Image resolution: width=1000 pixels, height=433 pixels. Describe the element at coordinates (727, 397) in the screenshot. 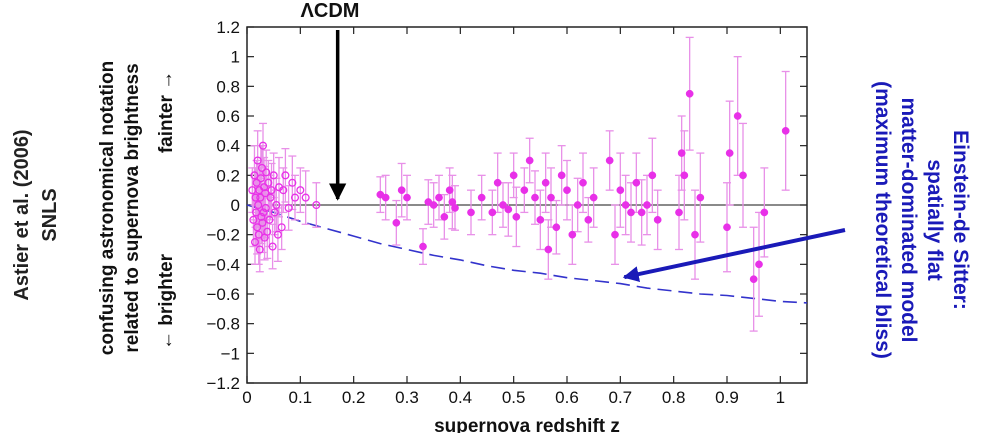

I see `x-tick-label: 0.9` at that location.